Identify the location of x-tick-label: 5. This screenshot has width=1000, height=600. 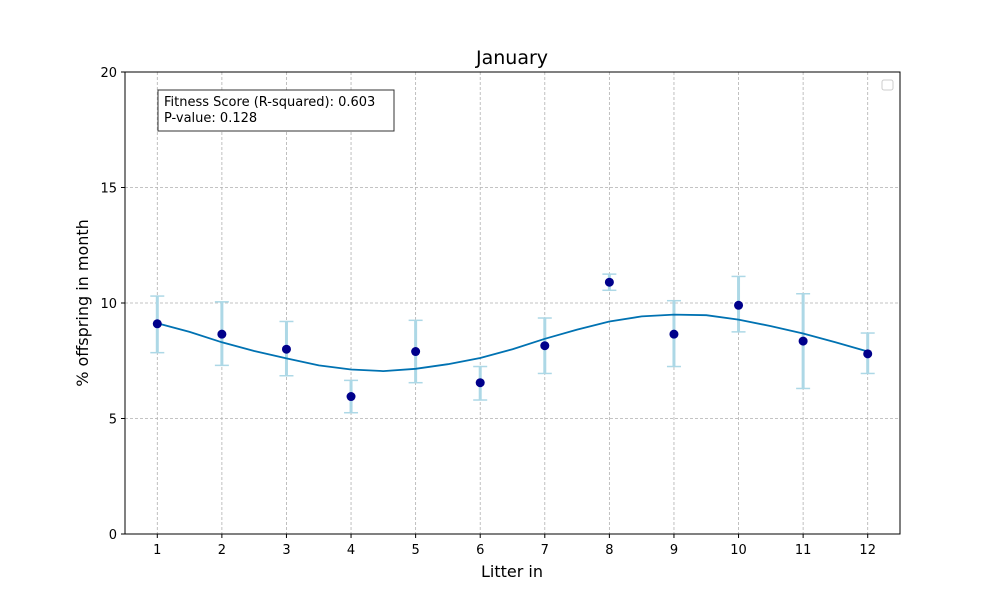
(415, 550).